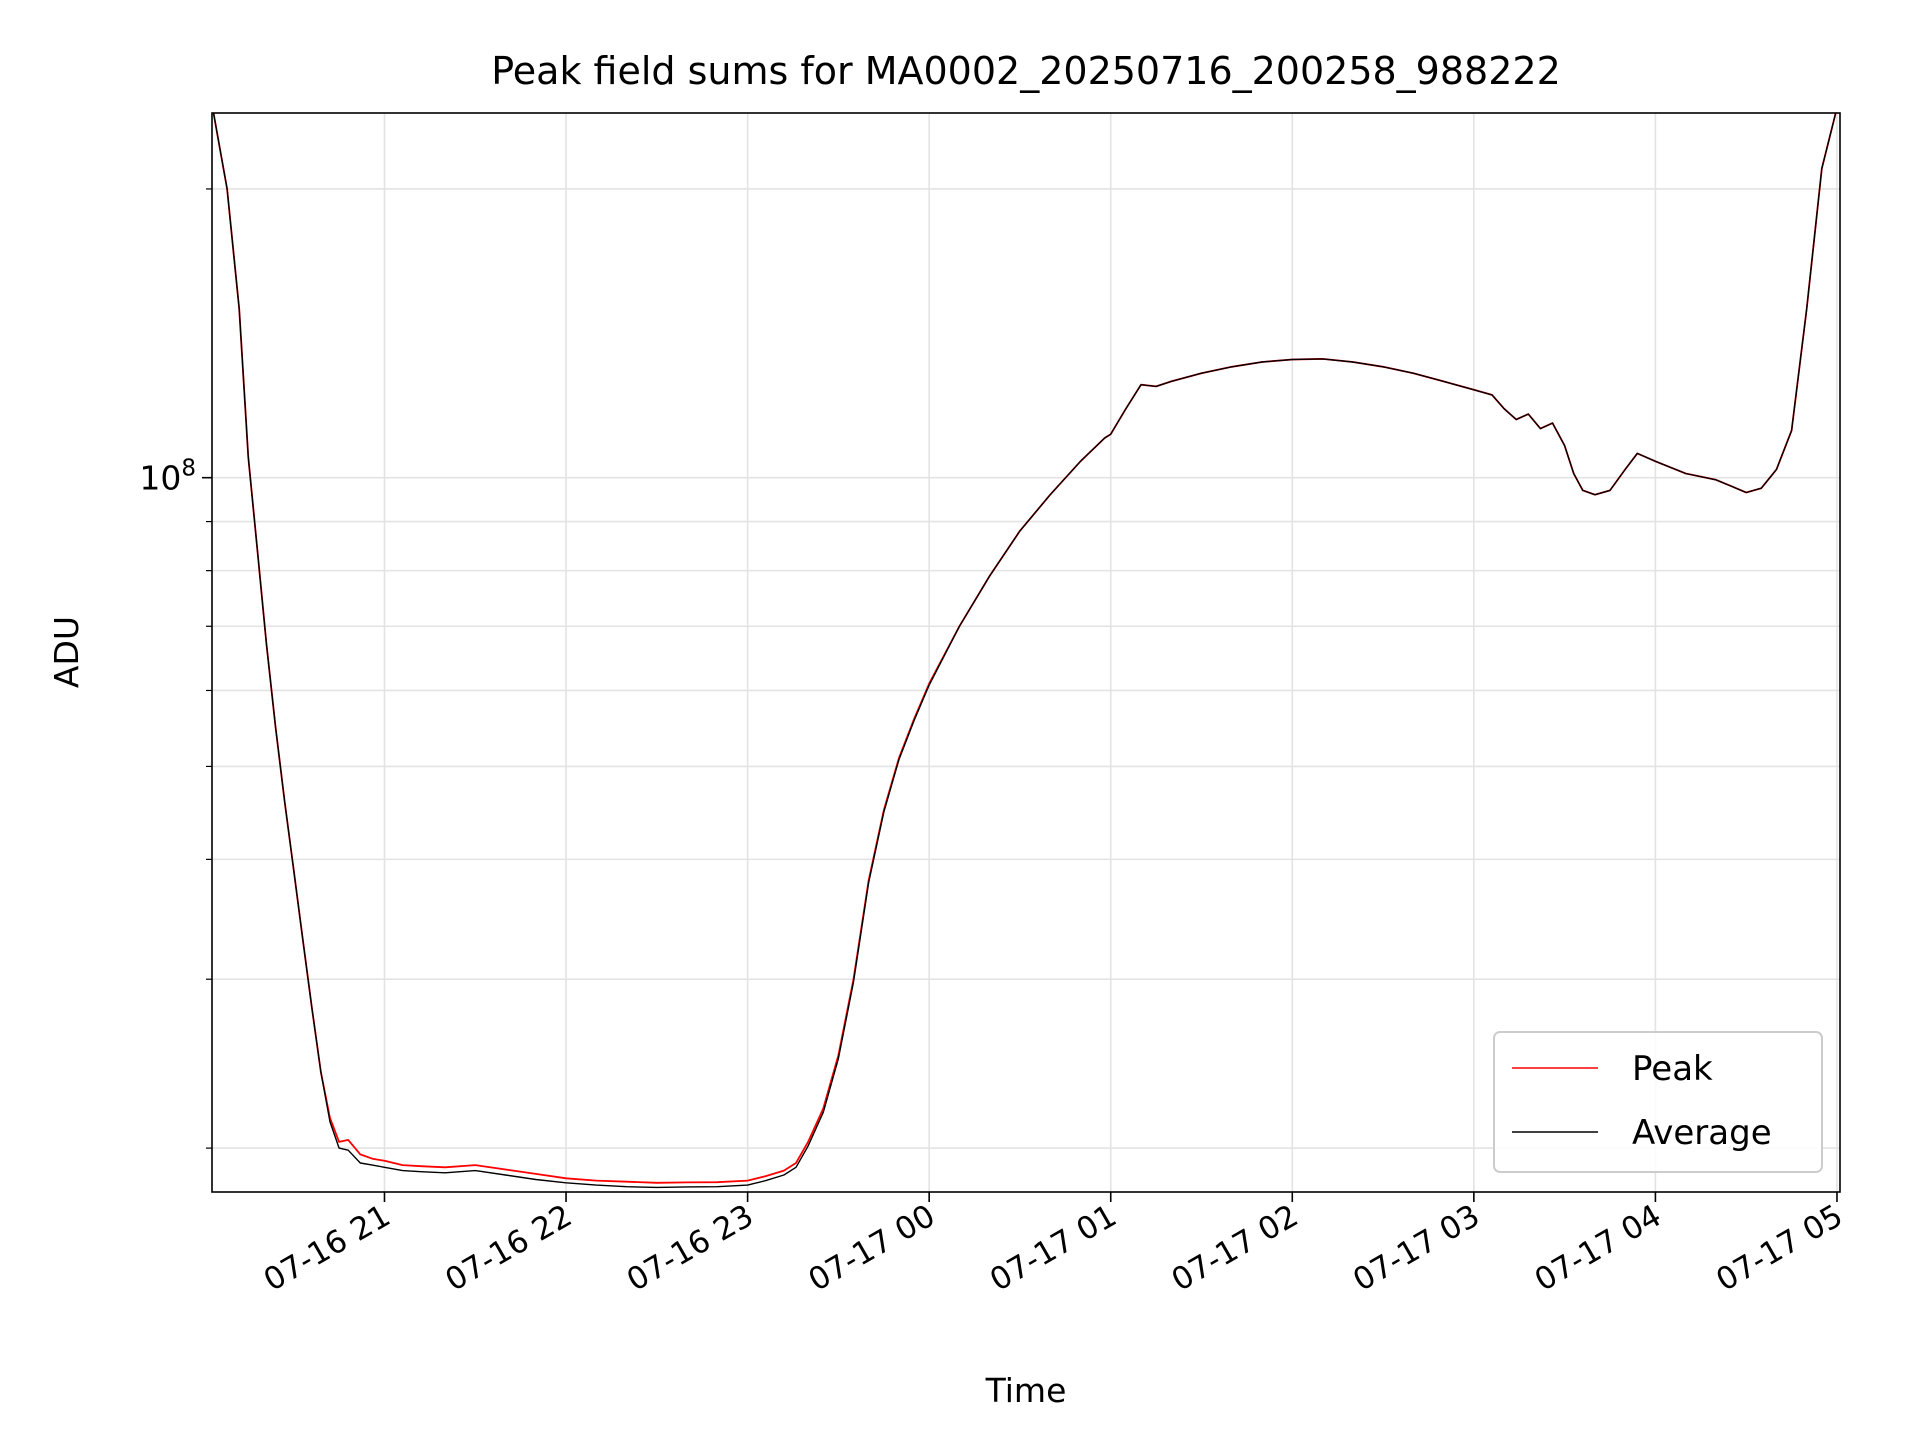 The image size is (1920, 1440). What do you see at coordinates (66, 652) in the screenshot?
I see `y-axis-label: ADU` at bounding box center [66, 652].